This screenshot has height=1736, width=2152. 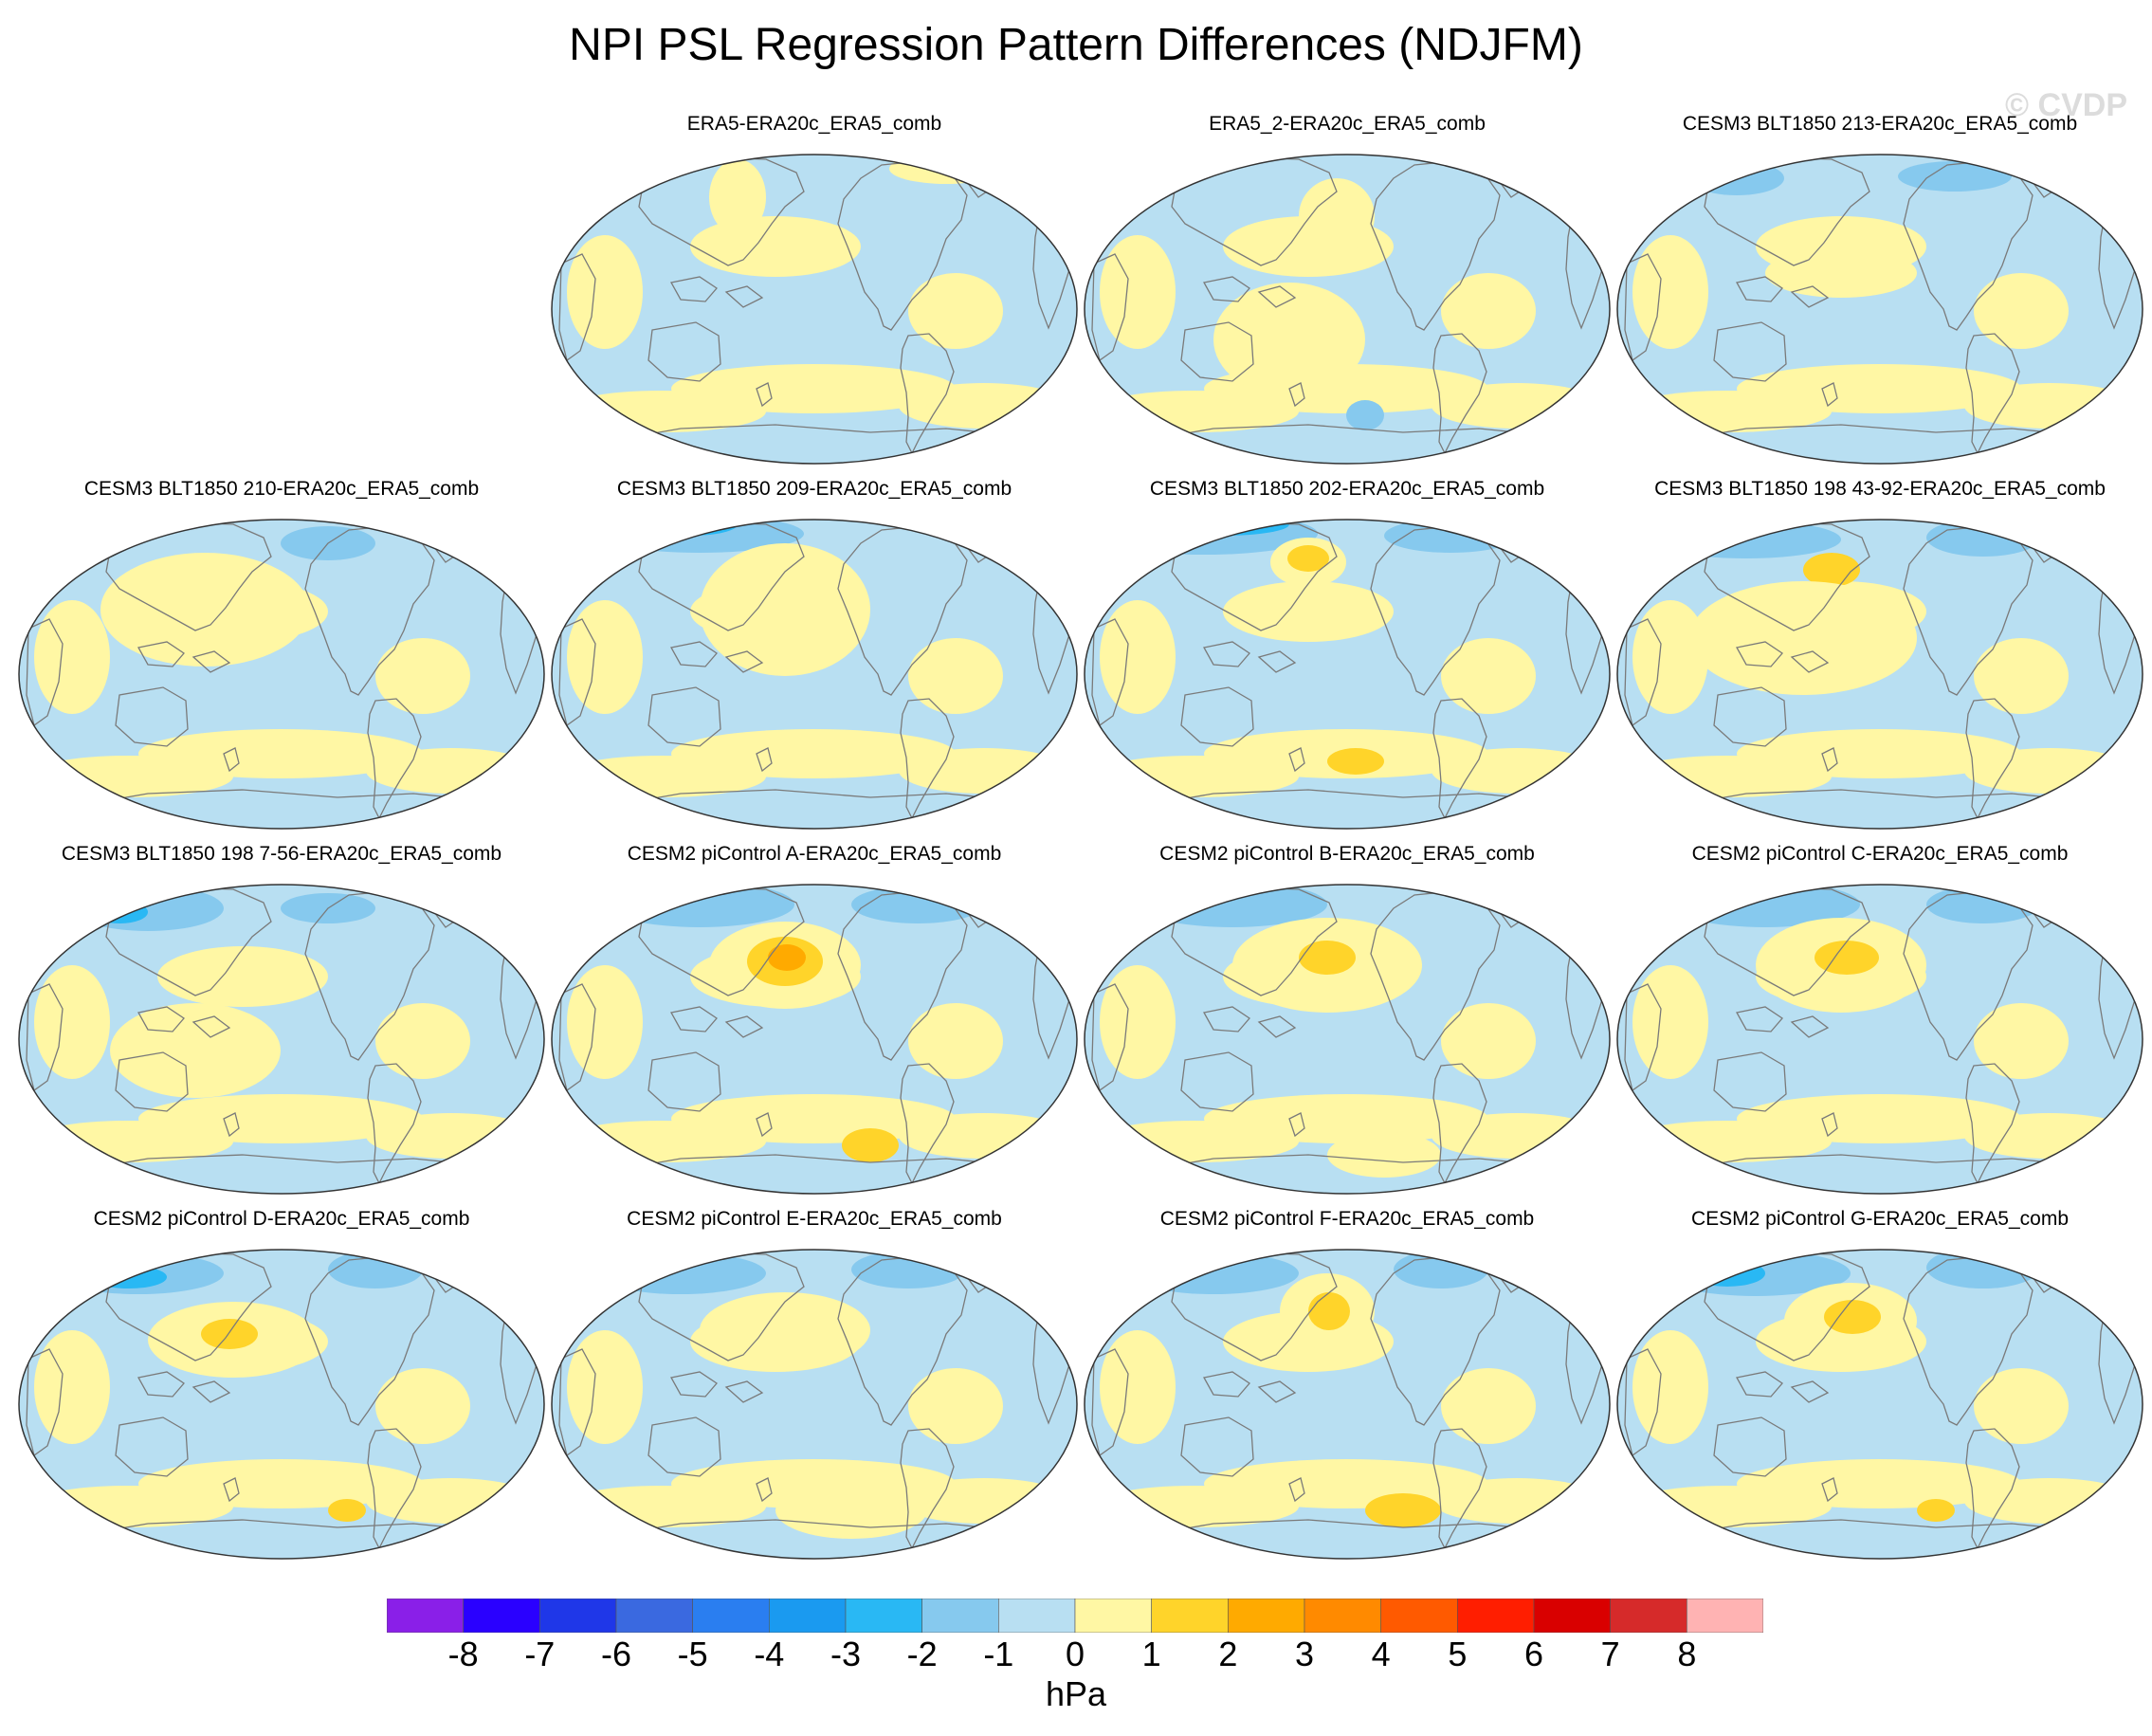 What do you see at coordinates (1348, 1389) in the screenshot?
I see `map-panel: CESM2 piControl F-ERA20c_ERA5_comb` at bounding box center [1348, 1389].